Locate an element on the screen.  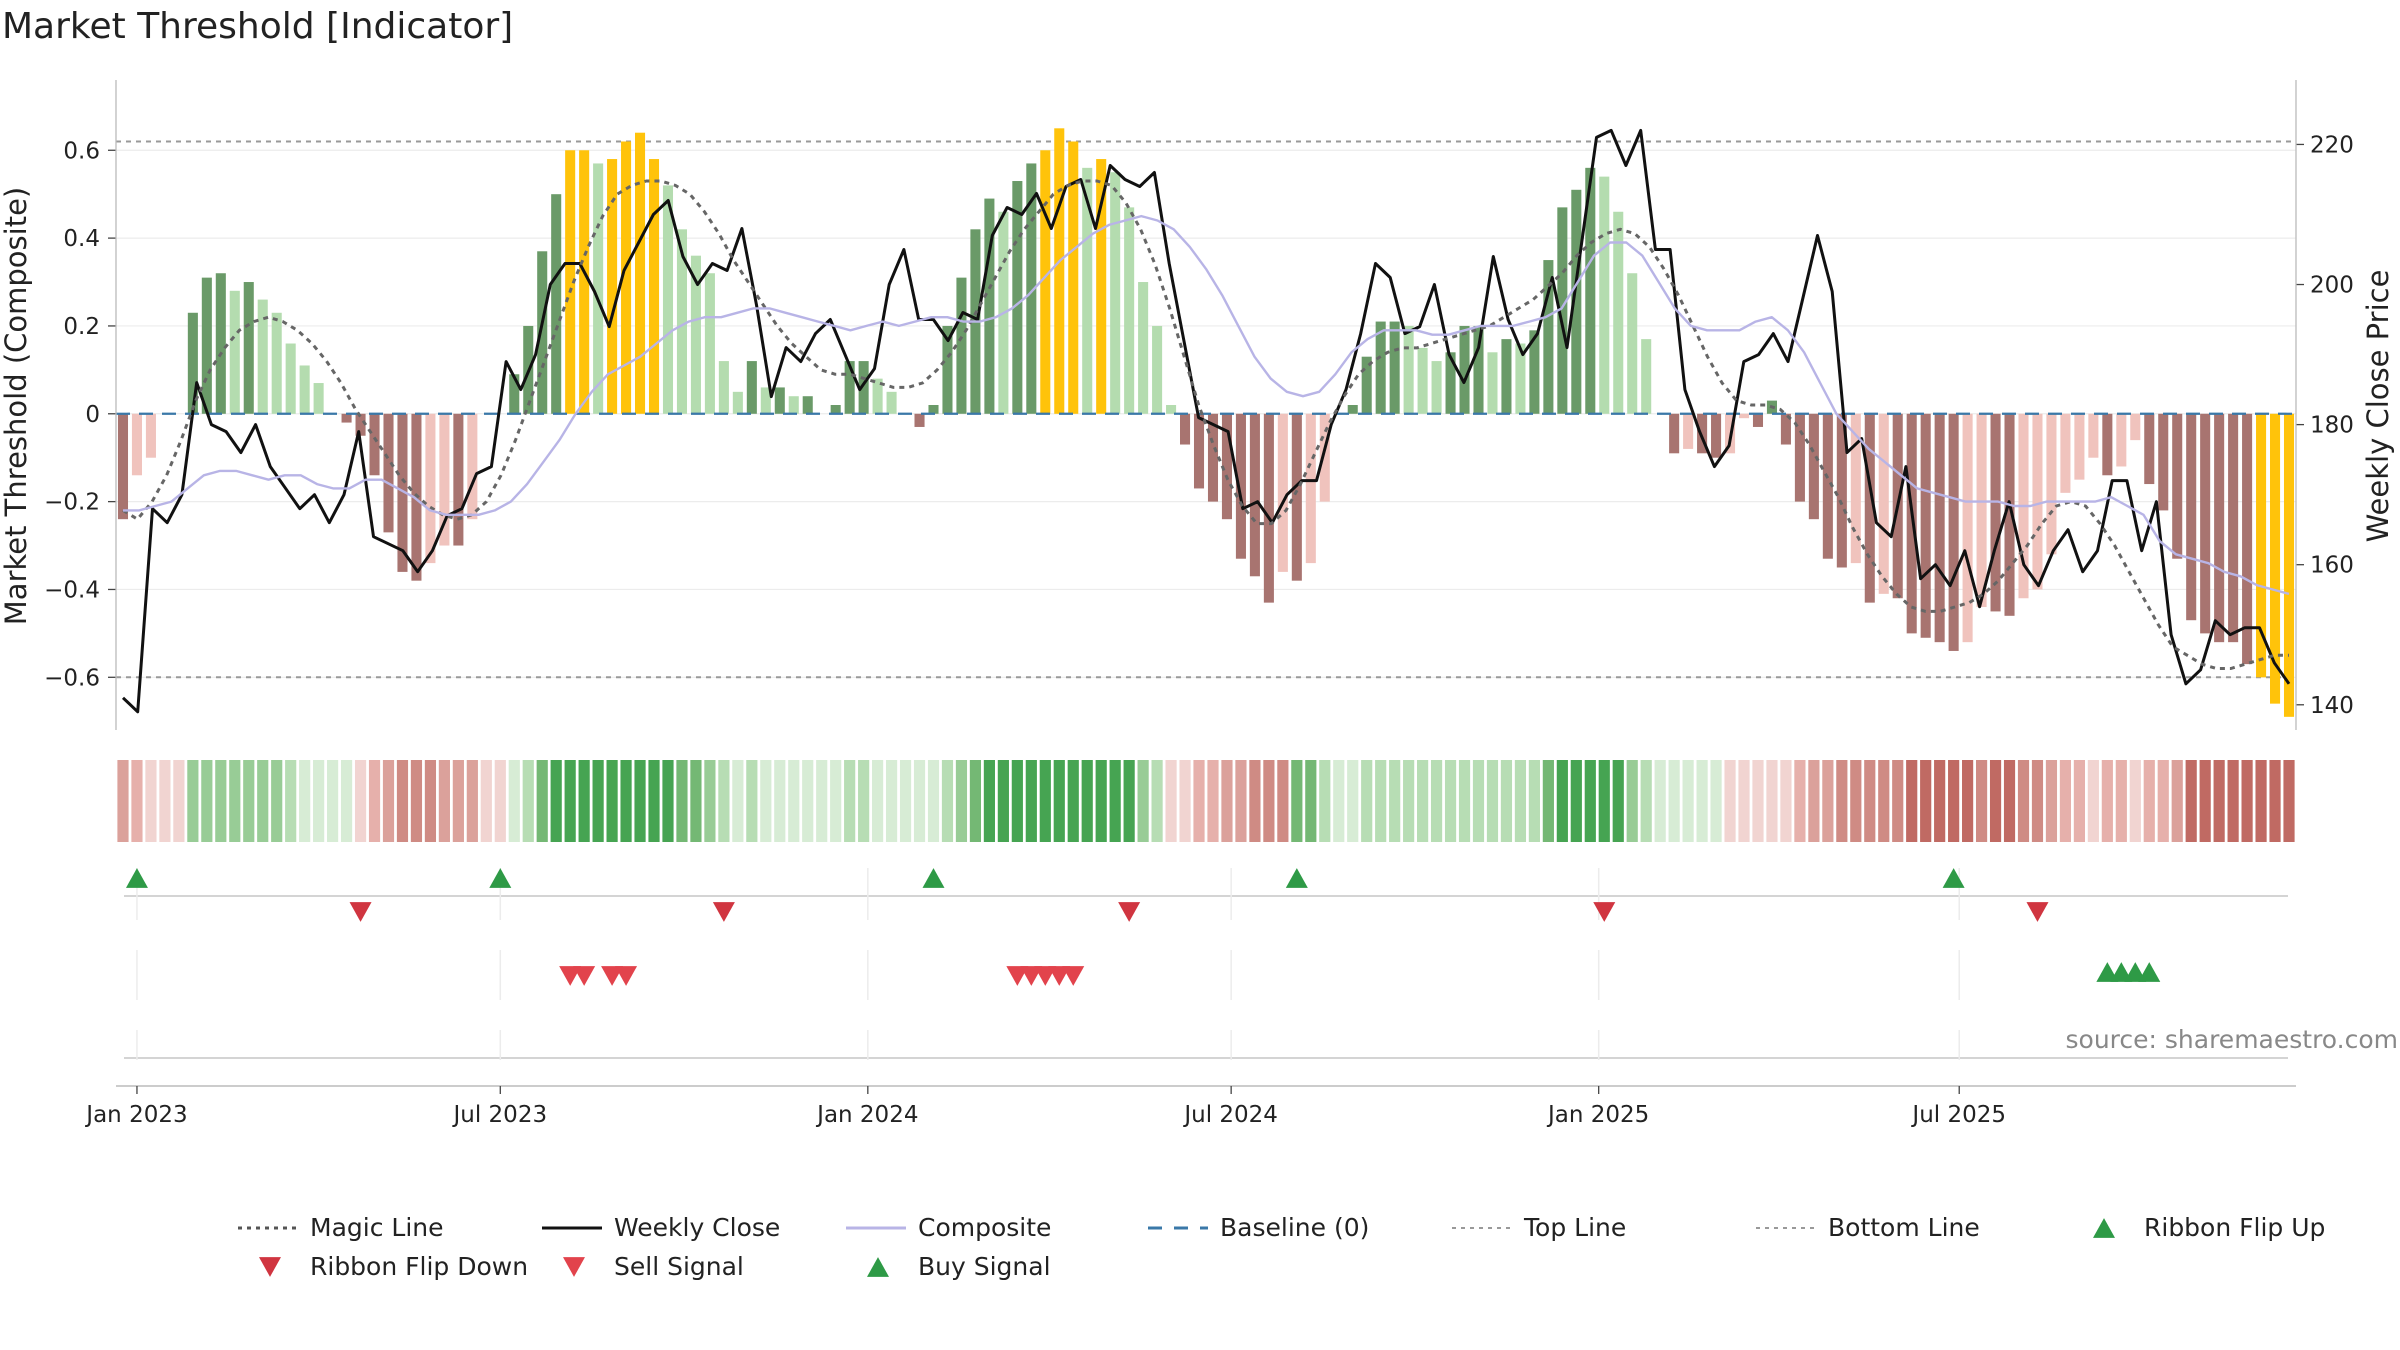
legend-label: Baseline (0) is located at coordinates (1294, 1227).